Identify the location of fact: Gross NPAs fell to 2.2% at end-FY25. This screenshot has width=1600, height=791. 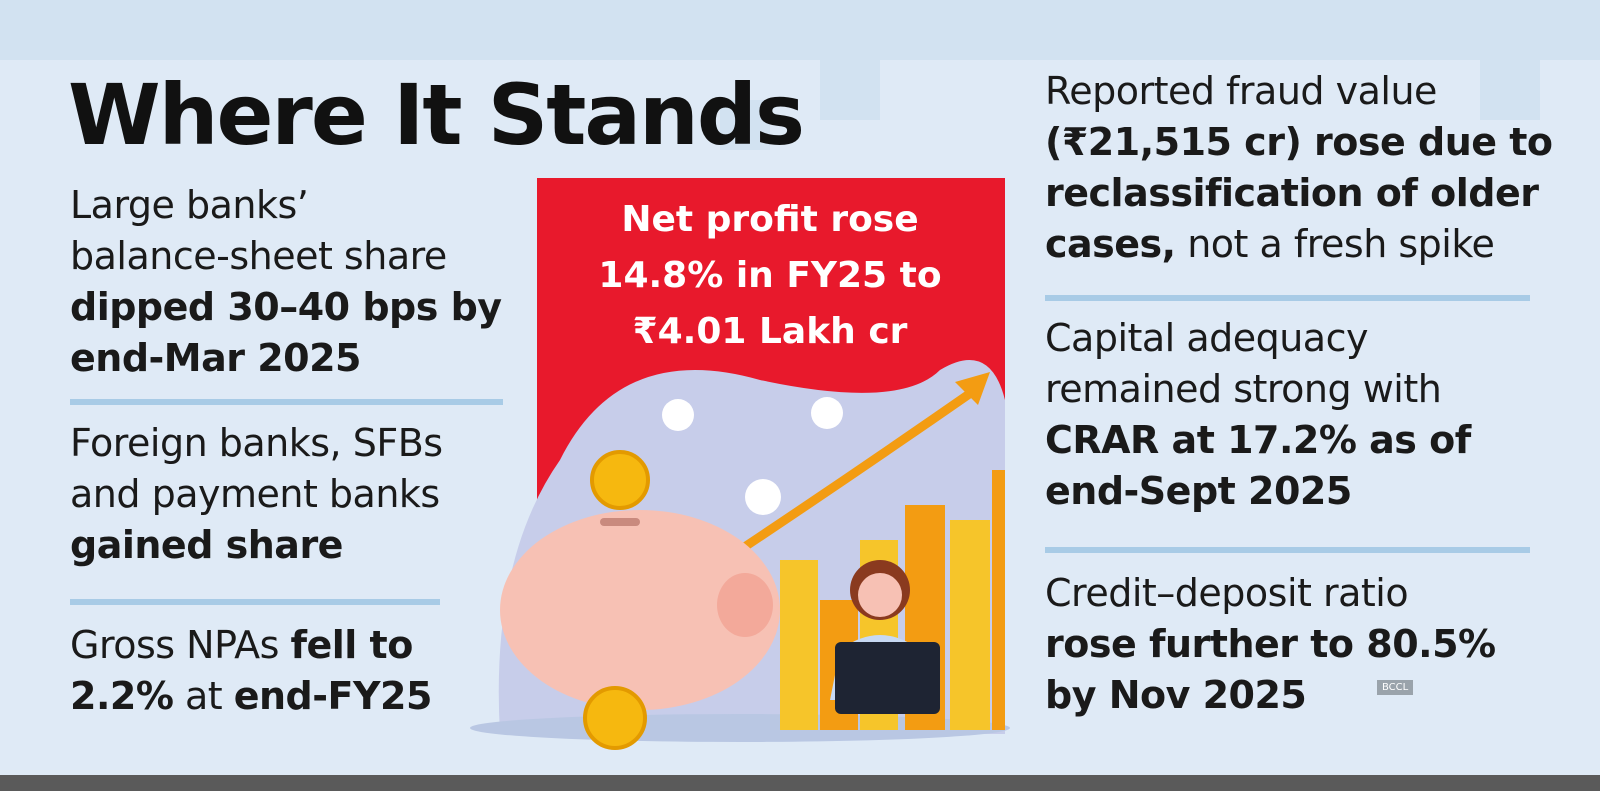
(251, 671).